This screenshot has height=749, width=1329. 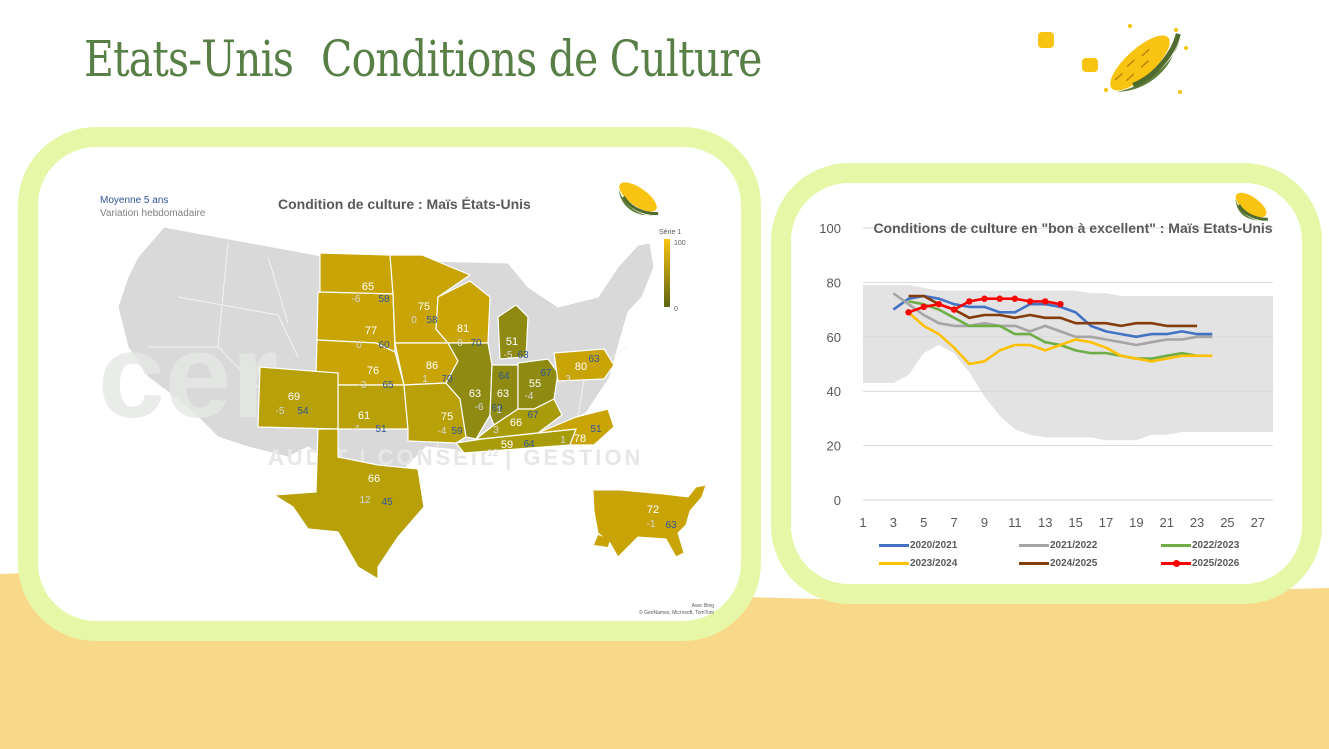 I want to click on series-line-2023-2024, so click(x=1060, y=338).